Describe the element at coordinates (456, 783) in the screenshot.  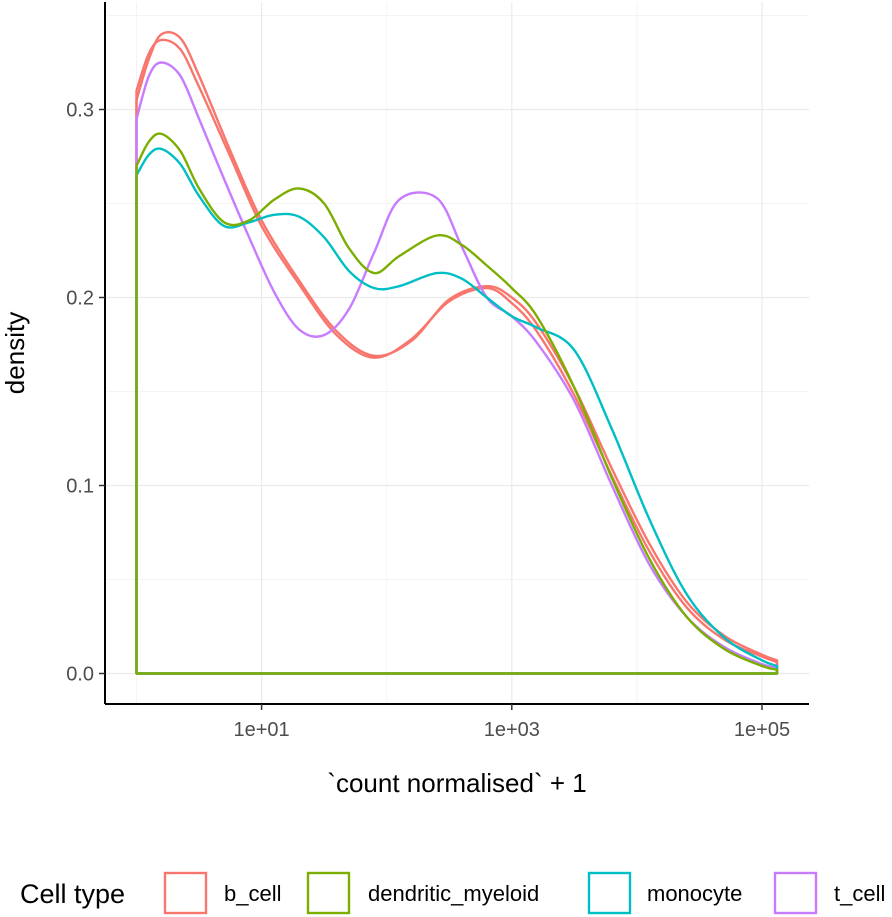
I see `x-axis-title: `count normalised` + 1` at that location.